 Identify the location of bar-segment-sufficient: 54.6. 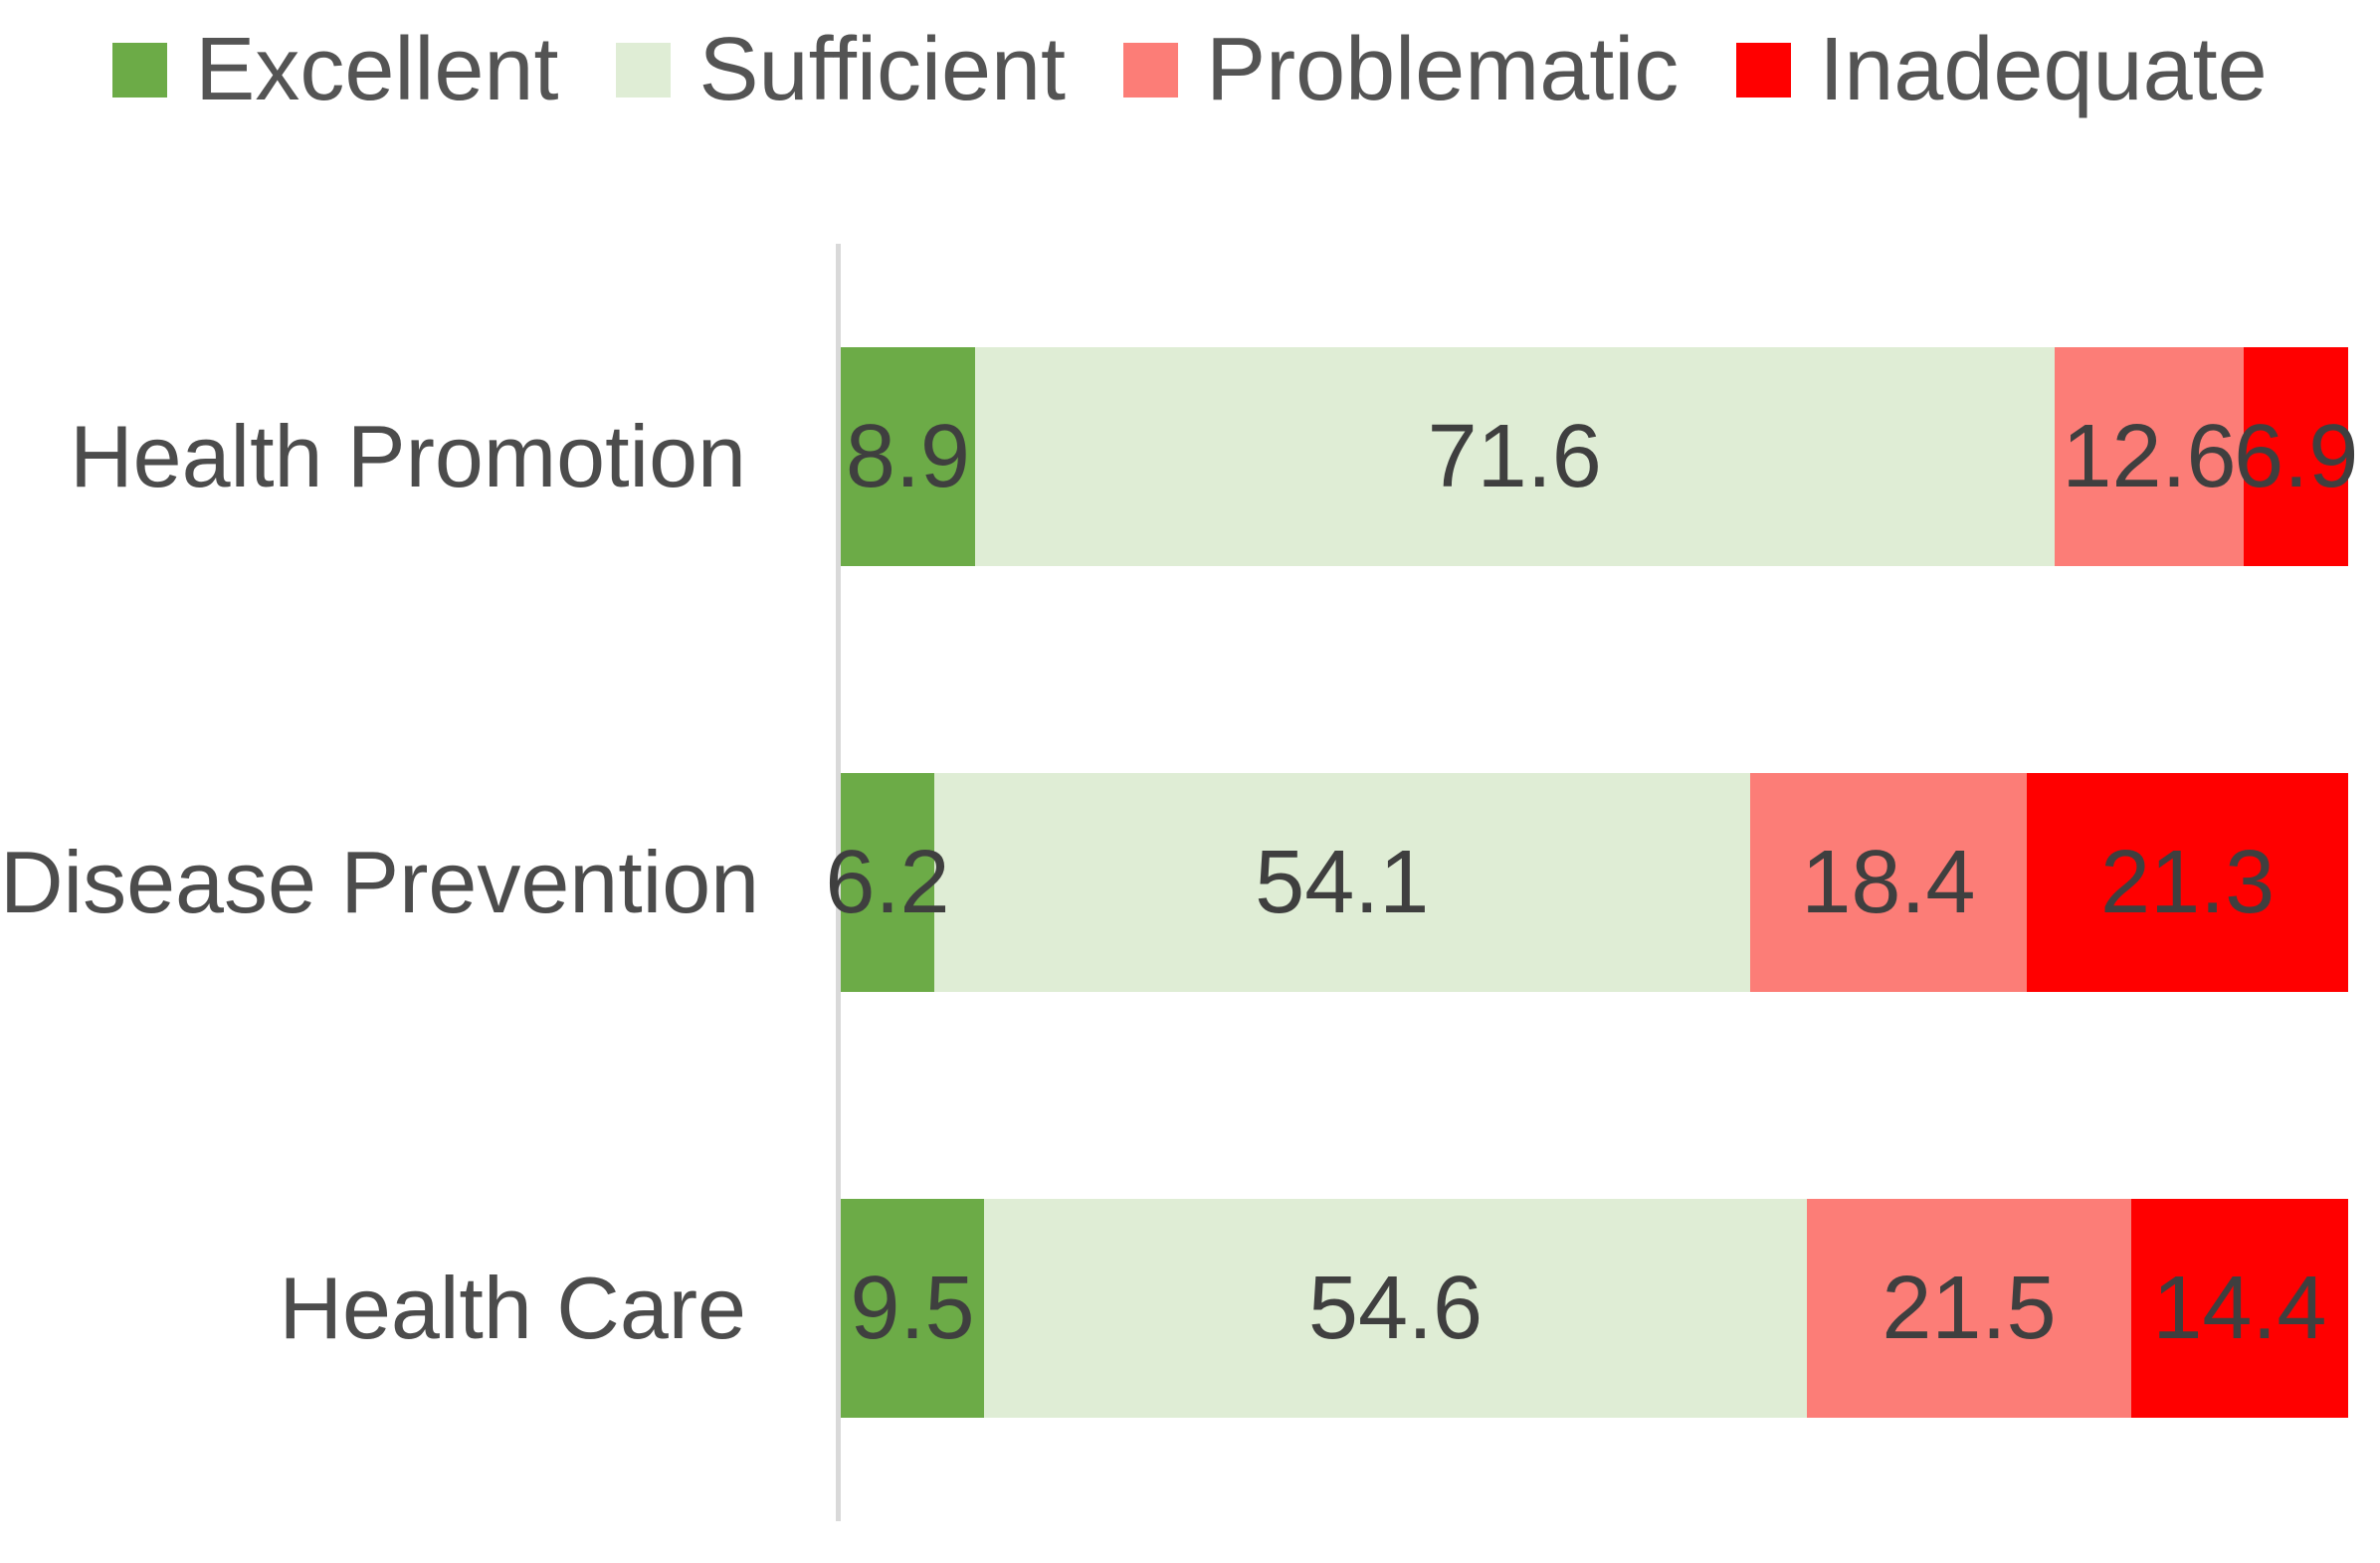
(1395, 1308).